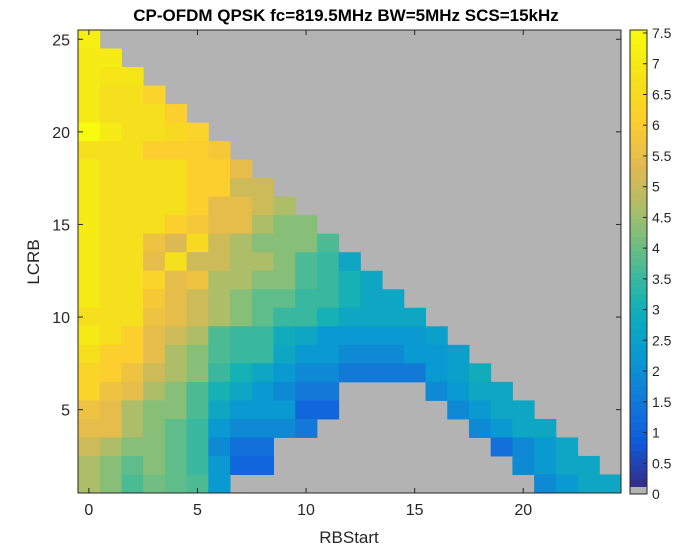 The image size is (693, 551). Describe the element at coordinates (656, 494) in the screenshot. I see `colorbar-tick-label: 0` at that location.